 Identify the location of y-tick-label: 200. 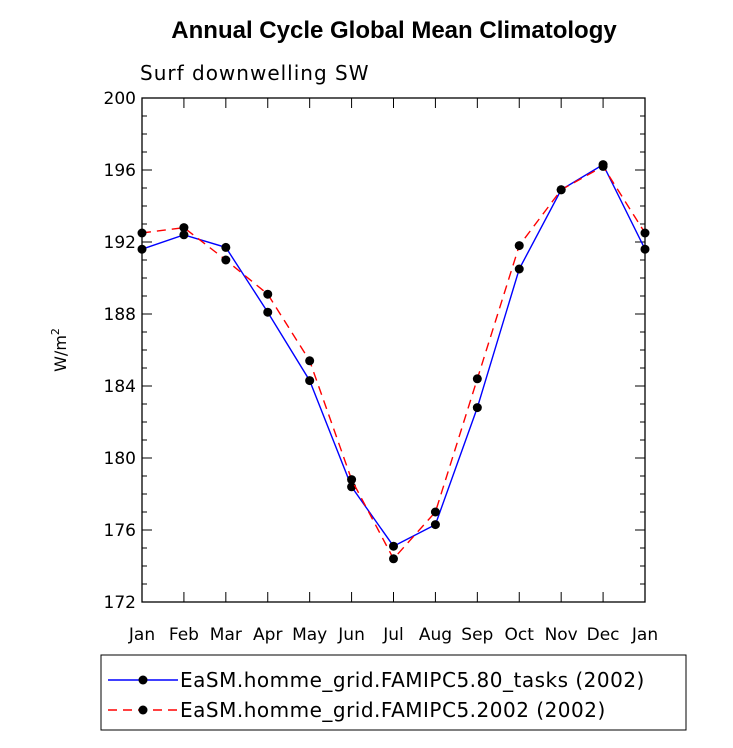
(120, 99).